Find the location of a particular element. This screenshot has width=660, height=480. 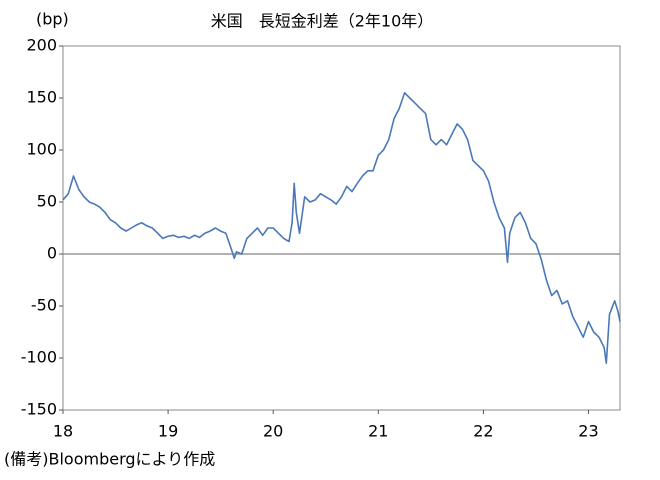

chart-title: 米国 長短金利差（2年10年） is located at coordinates (322, 21).